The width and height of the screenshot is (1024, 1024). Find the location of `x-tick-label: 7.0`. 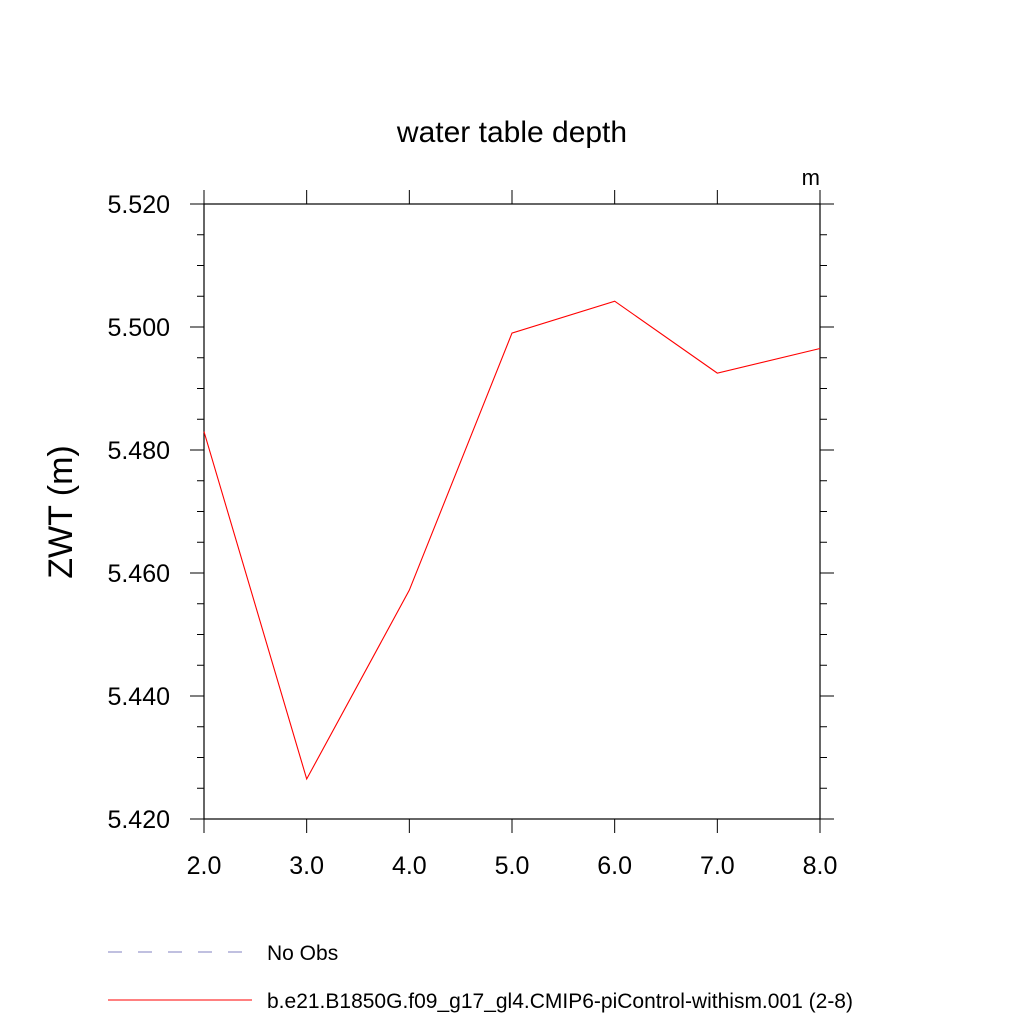

x-tick-label: 7.0 is located at coordinates (717, 866).